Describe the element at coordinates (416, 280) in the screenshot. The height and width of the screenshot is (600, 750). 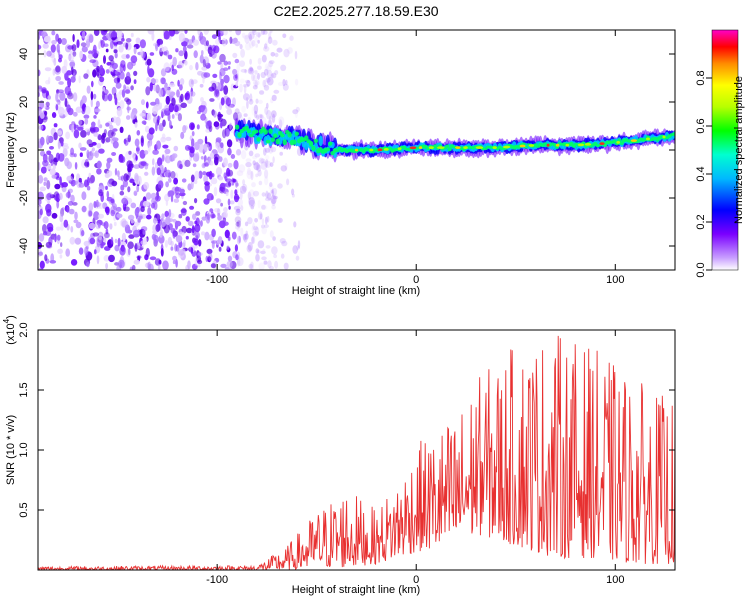
I see `spectrogram-xtick-label: 0` at that location.